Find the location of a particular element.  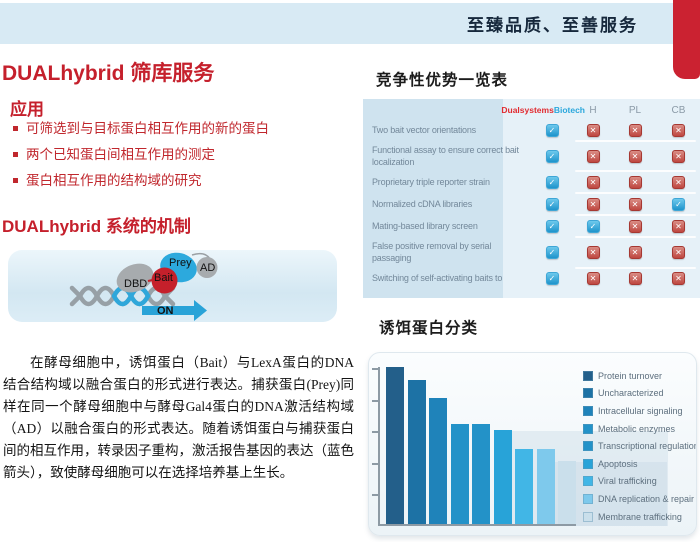

page-title-latin: DUALhybrid is located at coordinates (63, 73).